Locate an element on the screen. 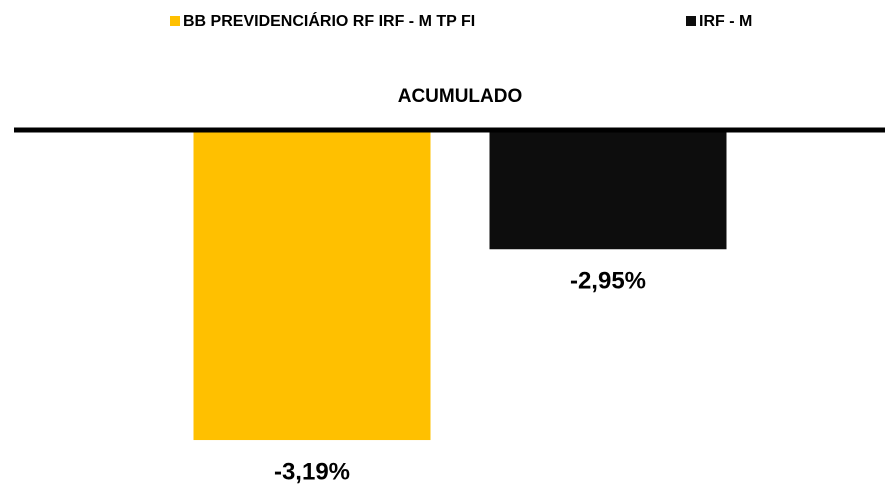 Image resolution: width=885 pixels, height=487 pixels. legend-label: BB PREVIDENCIÁRIO RF IRF - M TP FI is located at coordinates (329, 20).